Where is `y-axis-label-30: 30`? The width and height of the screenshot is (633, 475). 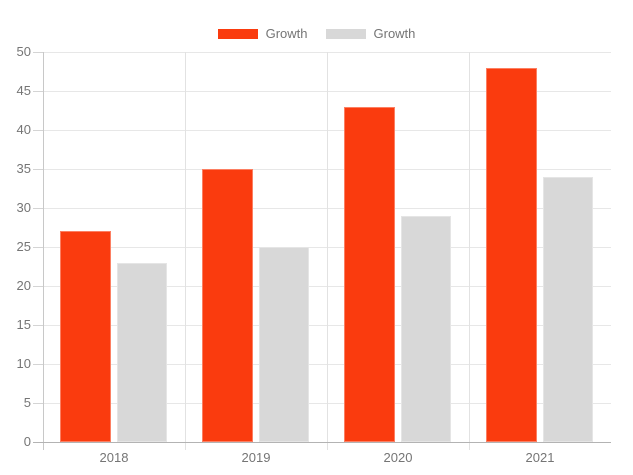
y-axis-label-30: 30 is located at coordinates (23, 207).